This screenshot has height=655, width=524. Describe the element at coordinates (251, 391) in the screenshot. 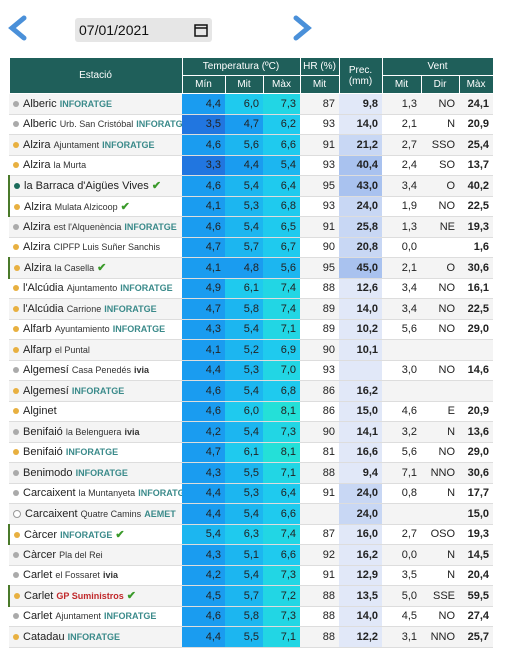

I see `station-row: Algemesí INFORATGE 4,6 5,4 6,8 86 16,2` at that location.